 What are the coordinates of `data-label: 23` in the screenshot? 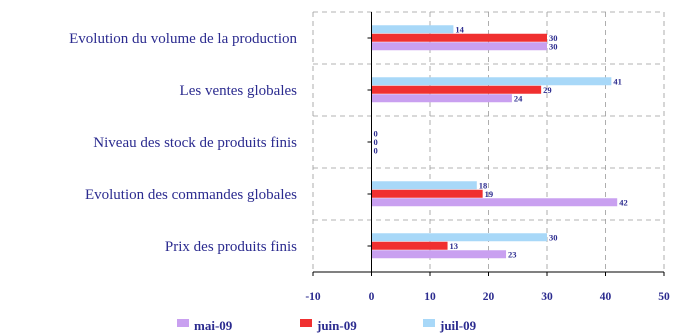 It's located at (512, 254).